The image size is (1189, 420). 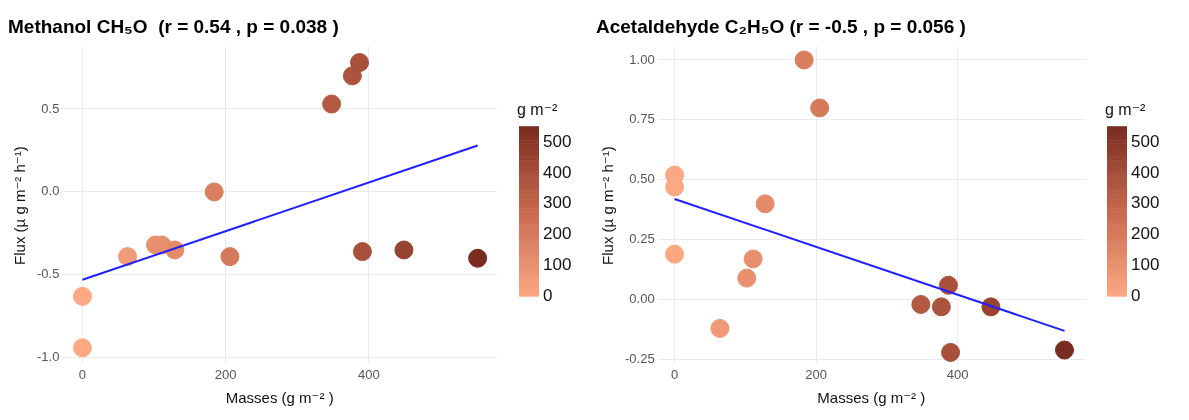 What do you see at coordinates (642, 119) in the screenshot?
I see `y-tick-label: 0.75` at bounding box center [642, 119].